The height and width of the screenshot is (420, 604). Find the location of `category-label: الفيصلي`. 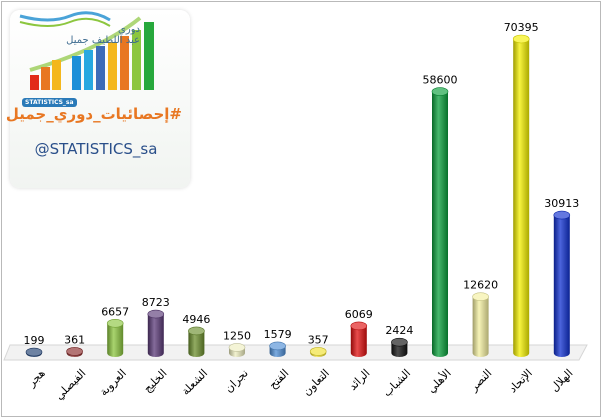

category-label: الفيصلي is located at coordinates (71, 385).